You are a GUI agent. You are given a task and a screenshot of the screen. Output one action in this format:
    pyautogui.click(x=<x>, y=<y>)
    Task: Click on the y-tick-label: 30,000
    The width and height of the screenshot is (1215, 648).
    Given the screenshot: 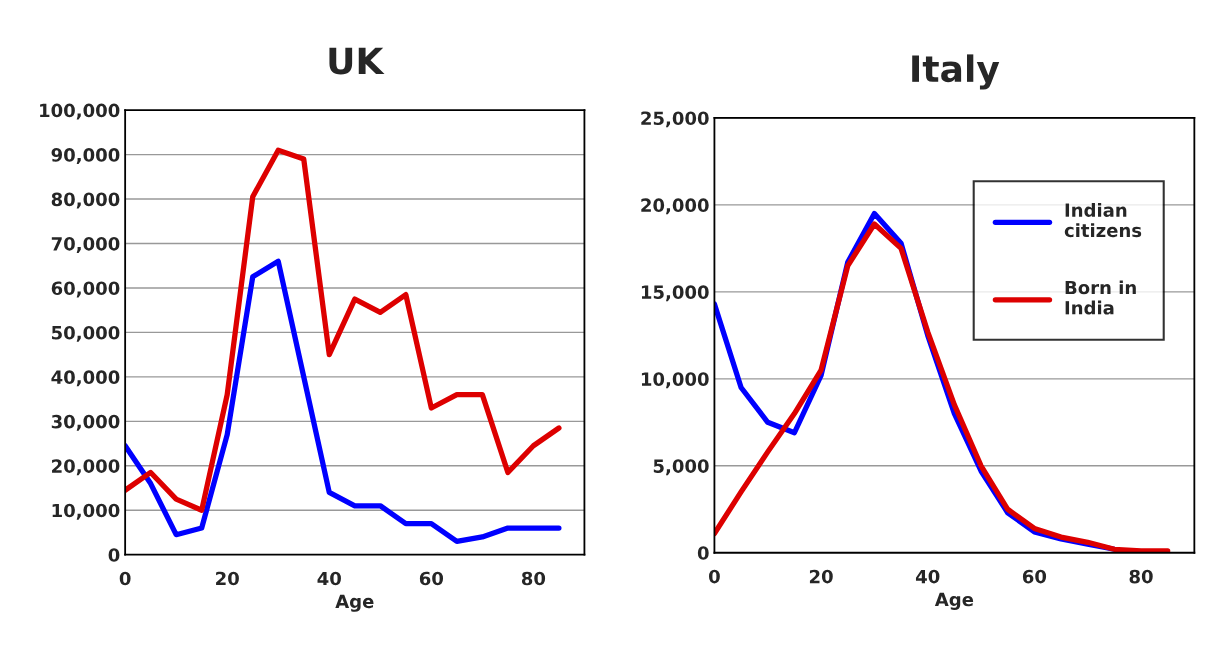 What is the action you would take?
    pyautogui.click(x=85, y=422)
    